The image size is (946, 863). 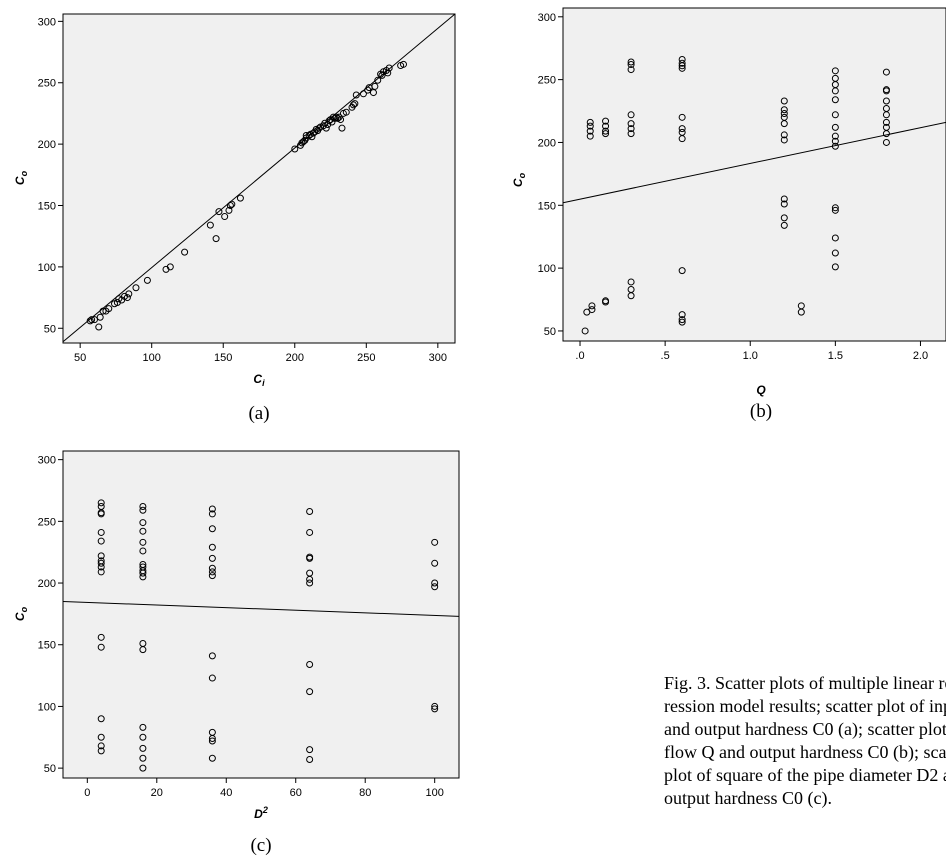 I want to click on y-tick-label-a: 50, so click(x=50, y=329).